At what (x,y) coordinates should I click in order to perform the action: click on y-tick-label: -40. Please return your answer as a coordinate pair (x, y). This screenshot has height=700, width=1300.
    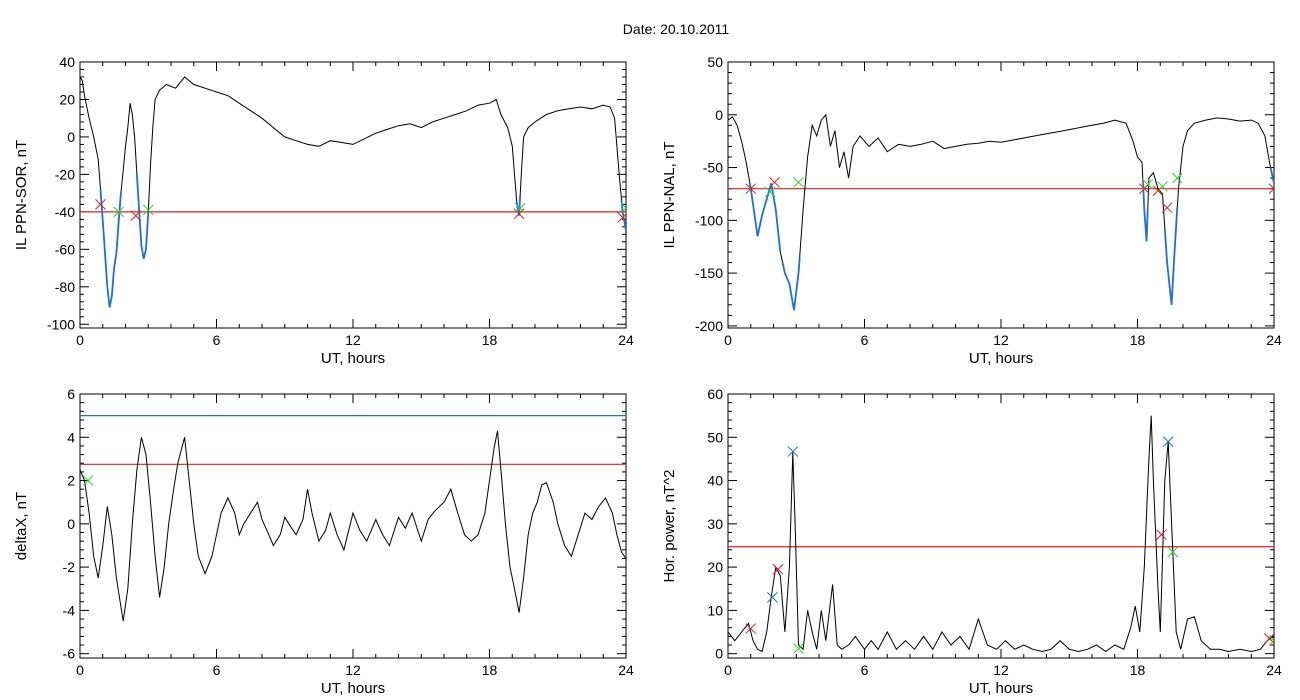
    Looking at the image, I should click on (65, 212).